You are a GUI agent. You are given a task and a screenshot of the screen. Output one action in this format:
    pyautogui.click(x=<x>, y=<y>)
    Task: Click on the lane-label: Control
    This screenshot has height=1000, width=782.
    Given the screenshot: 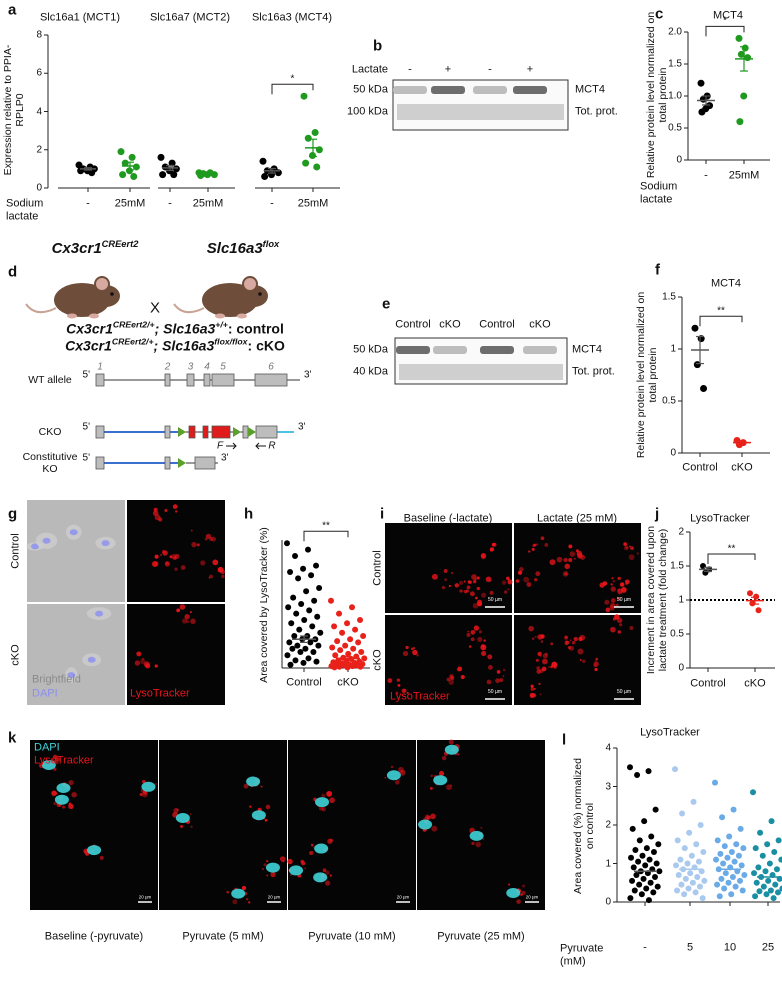 What is the action you would take?
    pyautogui.click(x=413, y=324)
    